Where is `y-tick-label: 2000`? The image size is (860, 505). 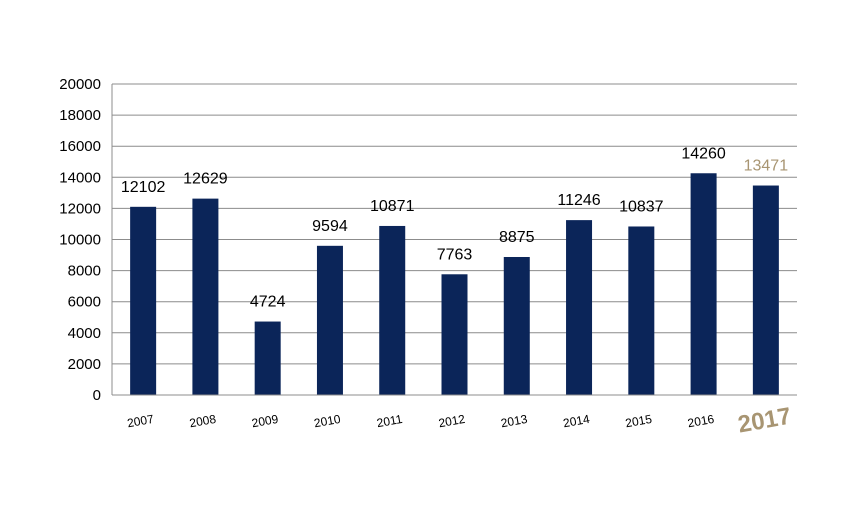
y-tick-label: 2000 is located at coordinates (84, 364).